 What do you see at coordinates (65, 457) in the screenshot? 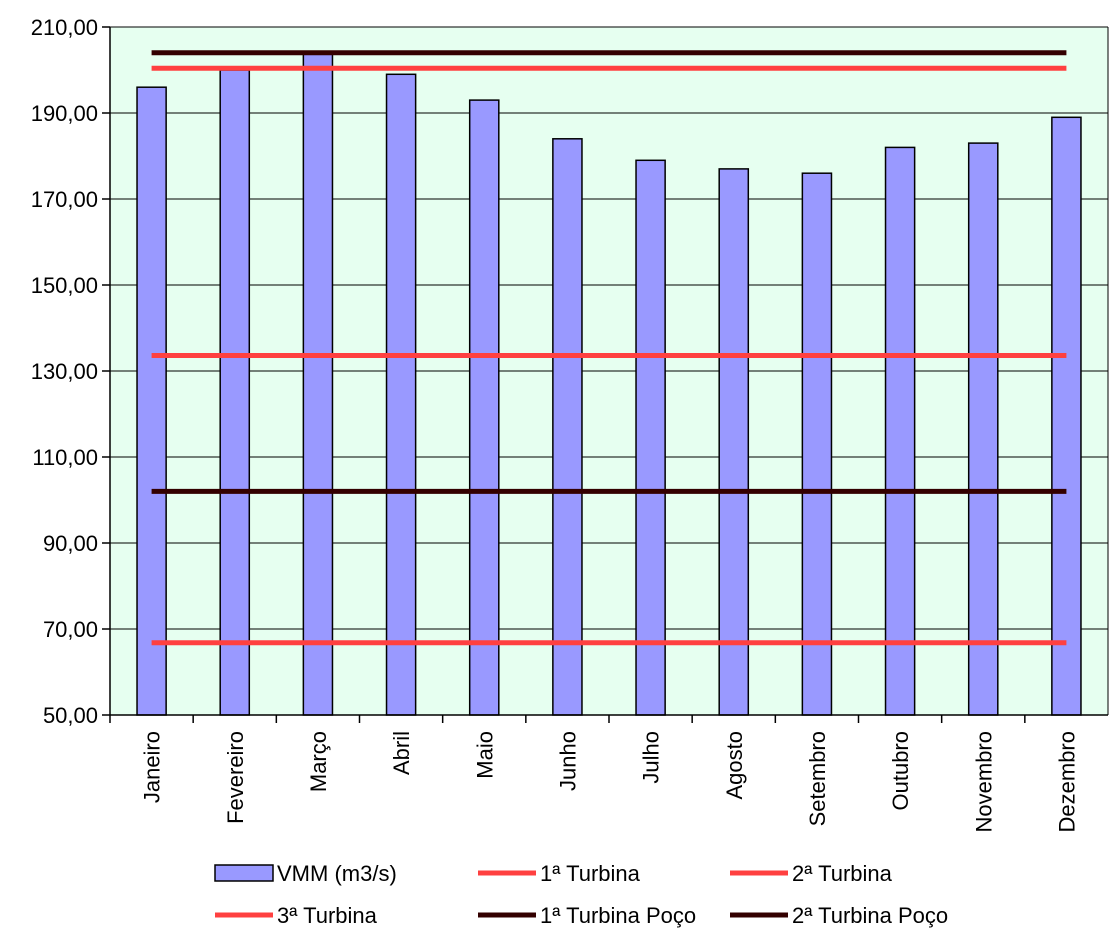
I see `y-tick-label: 110,00` at bounding box center [65, 457].